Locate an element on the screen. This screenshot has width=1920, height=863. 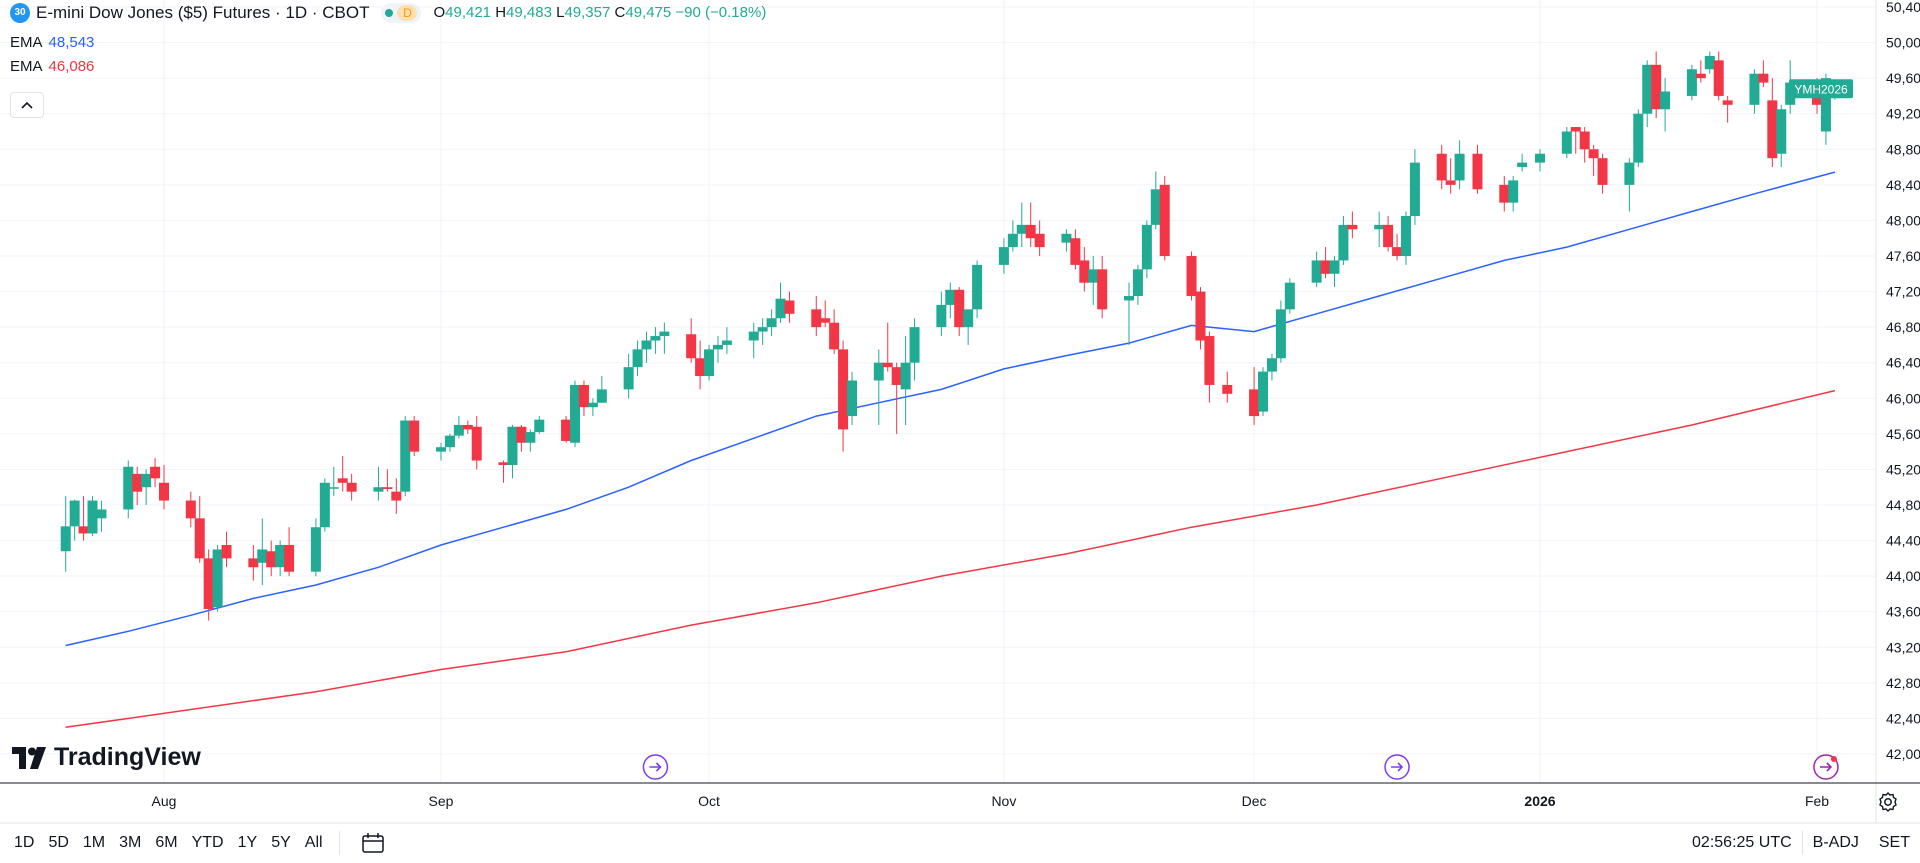
y-tick-label: 44,800 is located at coordinates (1903, 505).